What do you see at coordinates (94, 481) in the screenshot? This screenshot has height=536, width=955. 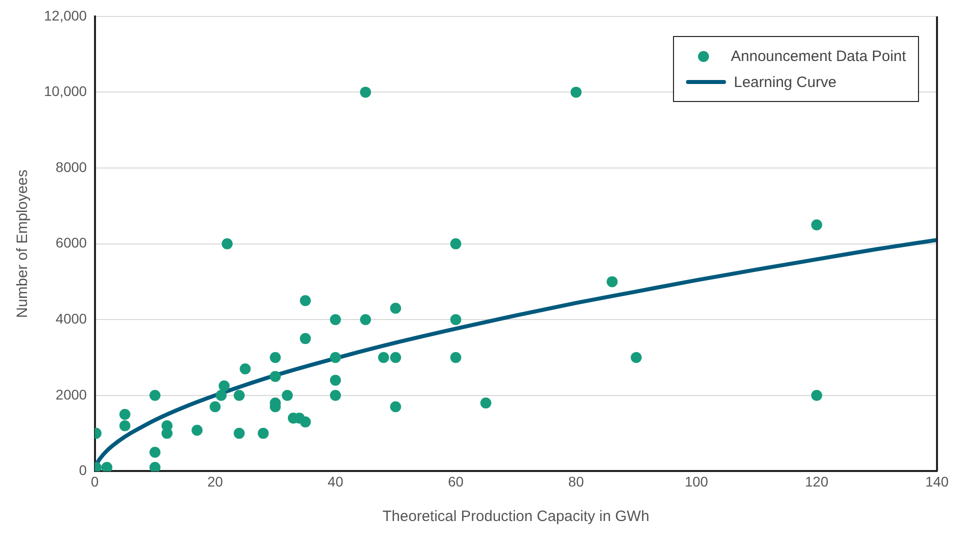 I see `x-tick-label: 0` at bounding box center [94, 481].